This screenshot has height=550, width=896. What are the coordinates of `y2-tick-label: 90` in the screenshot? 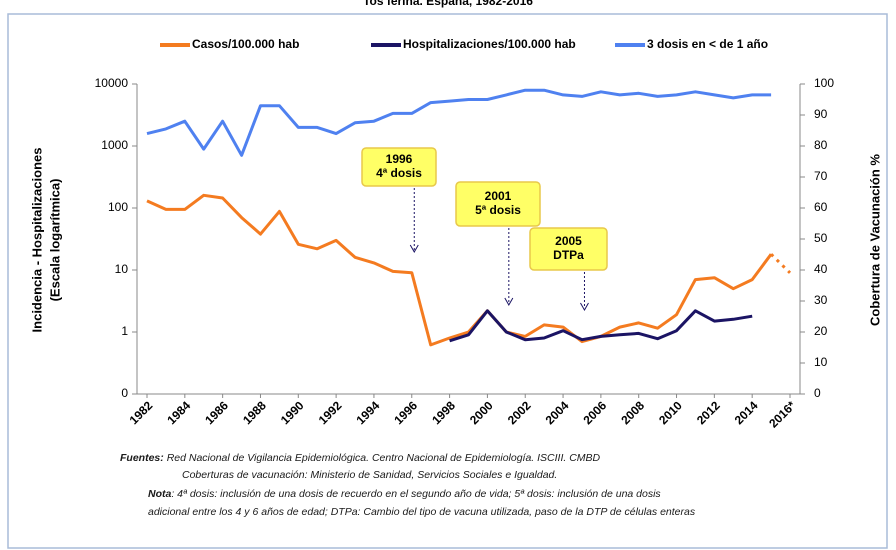 It's located at (821, 114).